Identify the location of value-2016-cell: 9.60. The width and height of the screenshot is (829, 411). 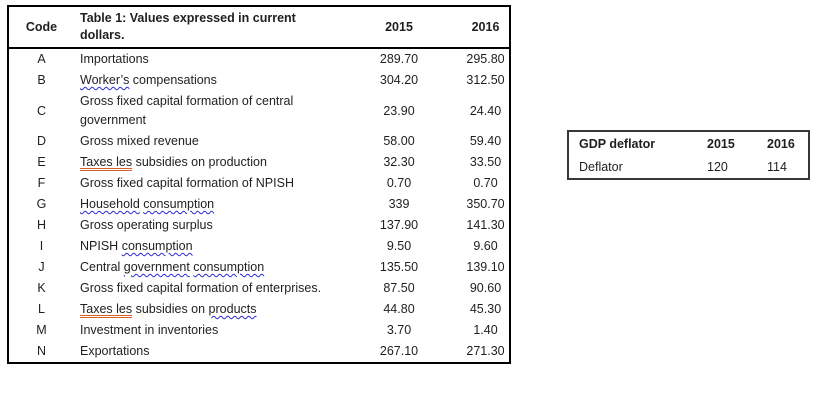
(485, 246).